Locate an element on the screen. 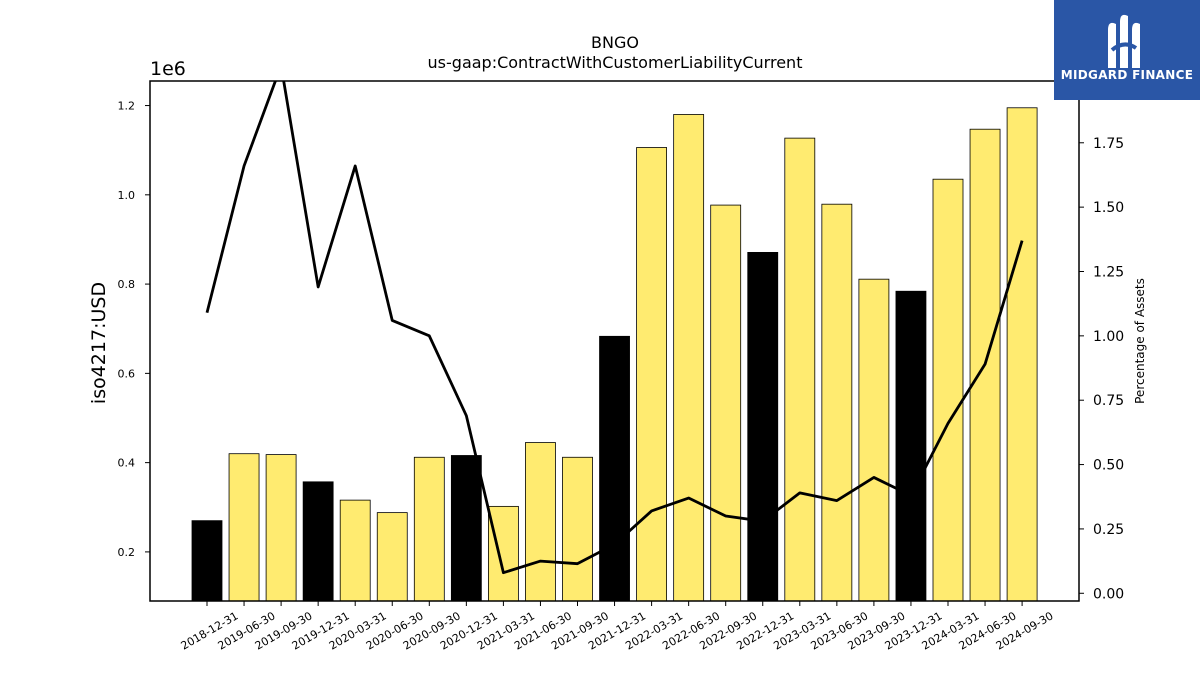 The image size is (1200, 675). y2-tick-label: 0.00 is located at coordinates (1108, 594).